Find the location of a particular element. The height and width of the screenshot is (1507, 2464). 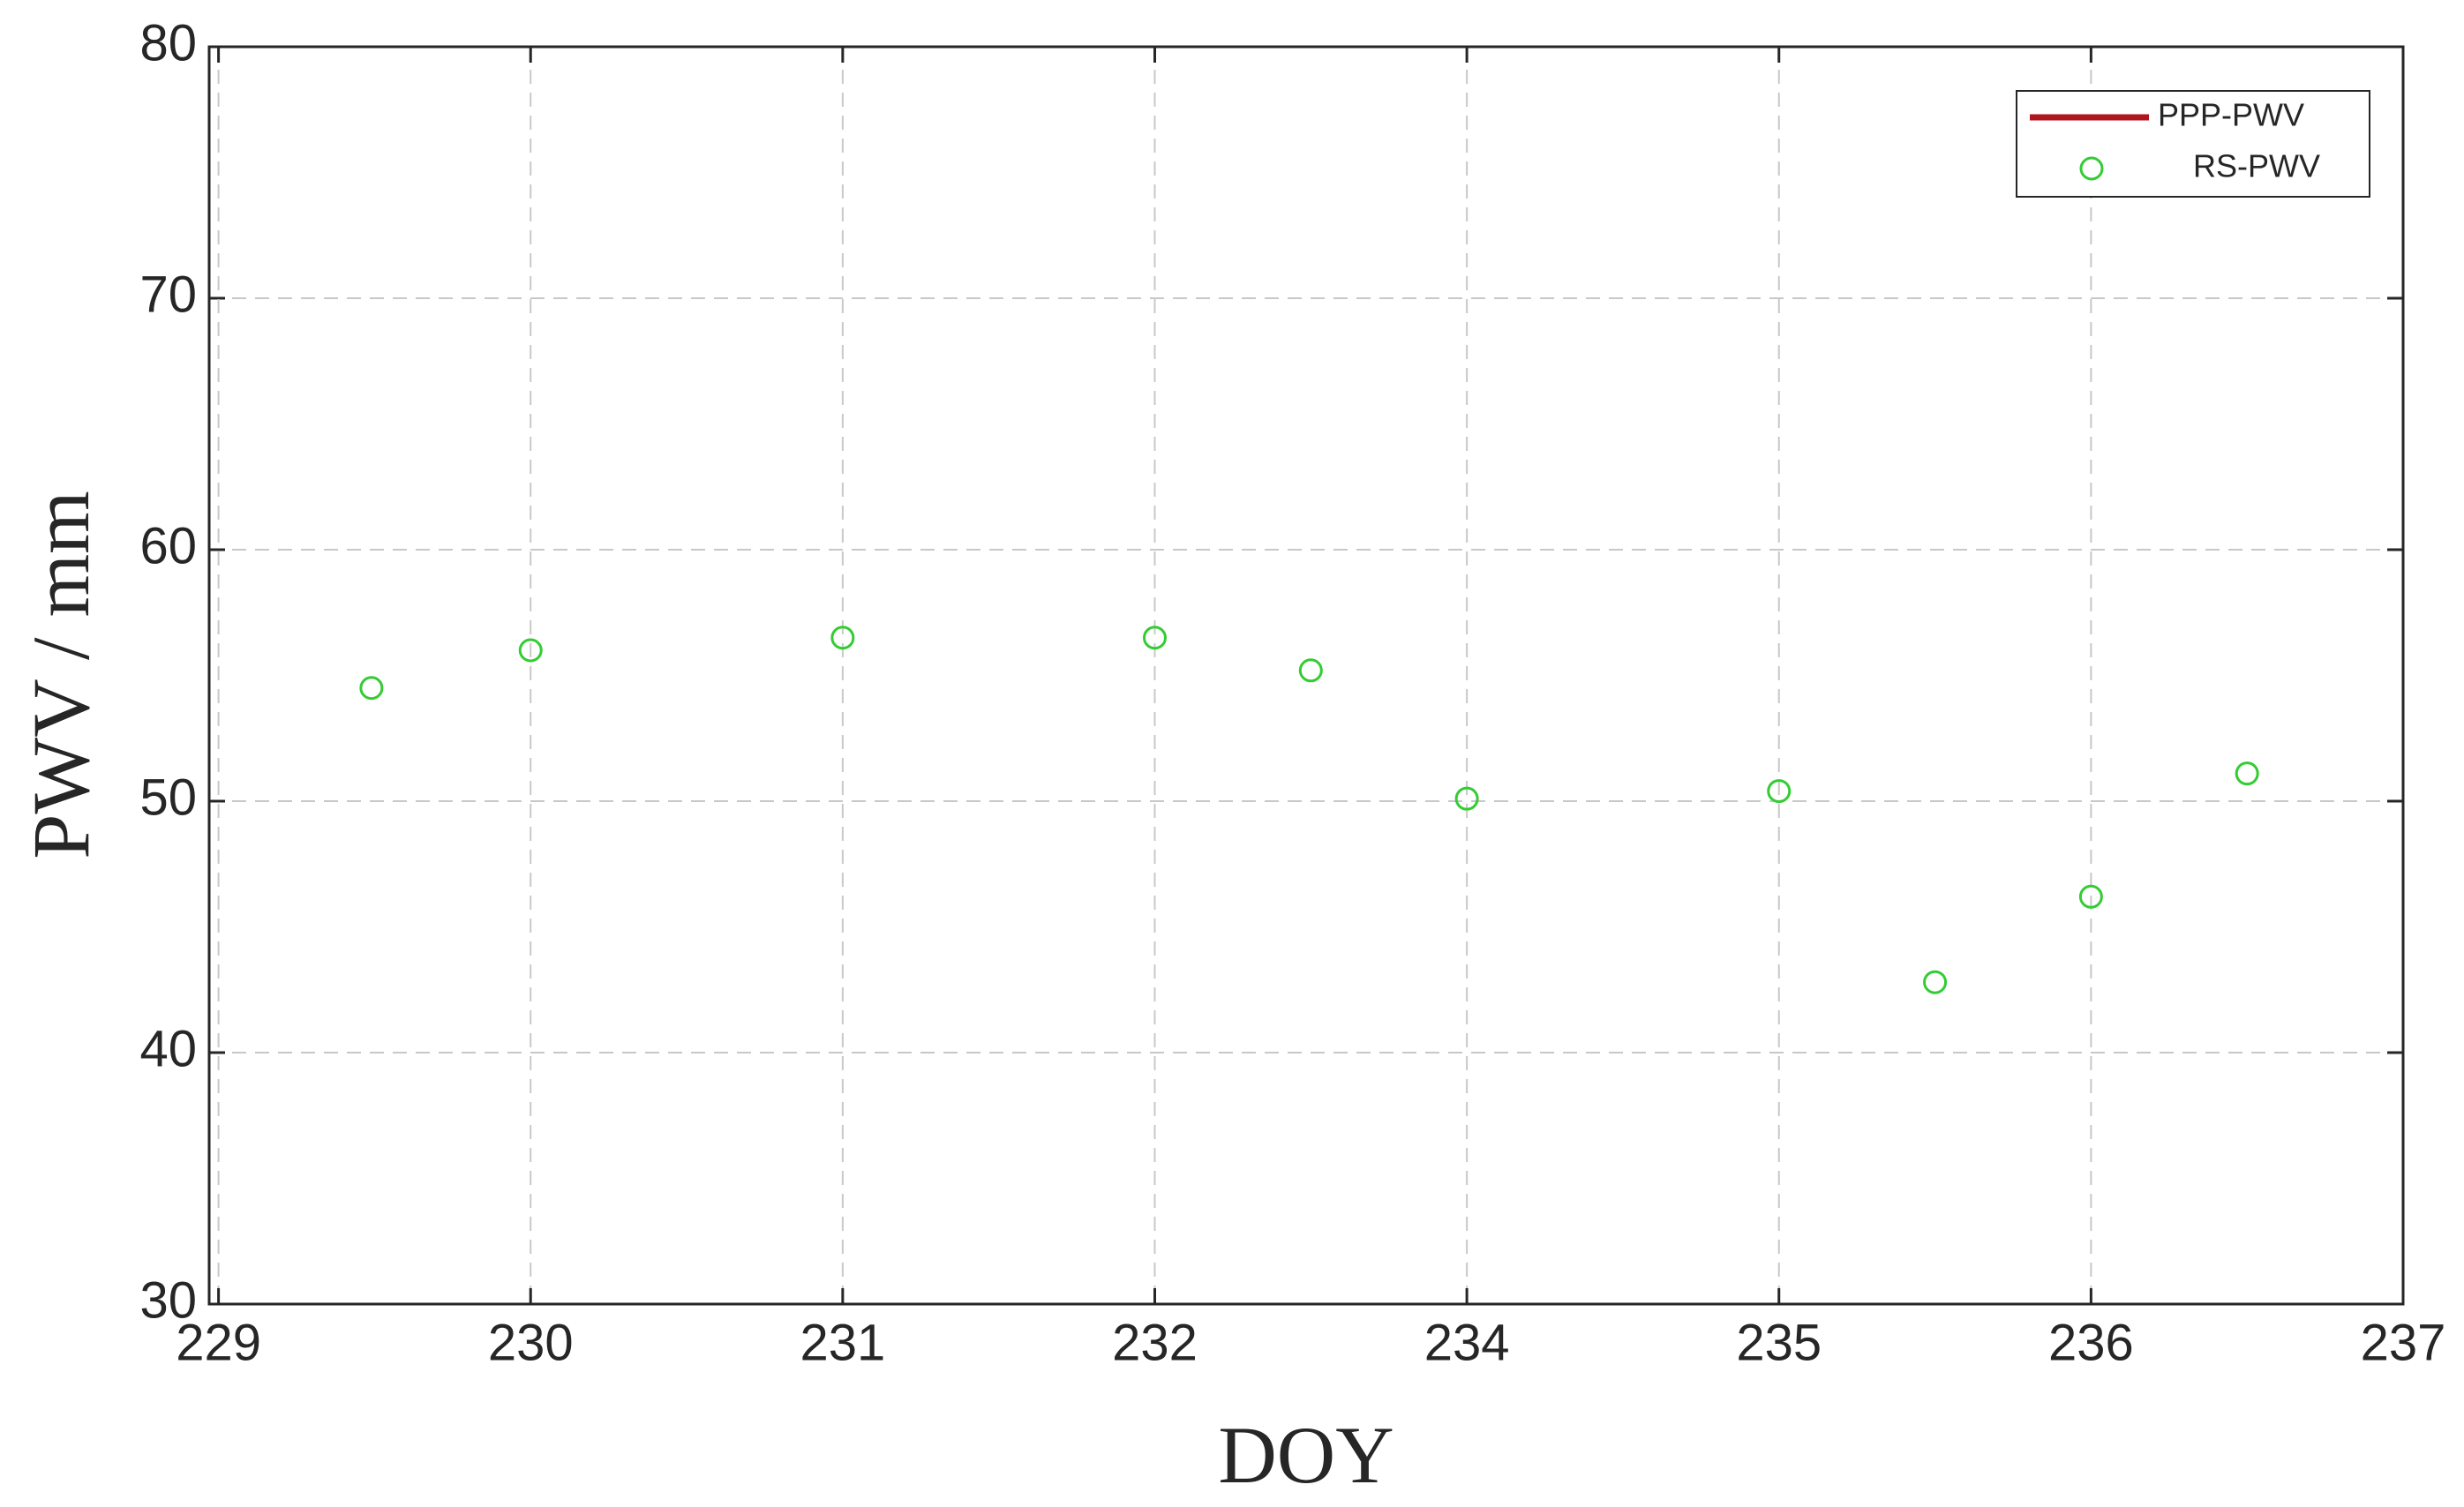

legend-label: RS-PWV is located at coordinates (2256, 166).